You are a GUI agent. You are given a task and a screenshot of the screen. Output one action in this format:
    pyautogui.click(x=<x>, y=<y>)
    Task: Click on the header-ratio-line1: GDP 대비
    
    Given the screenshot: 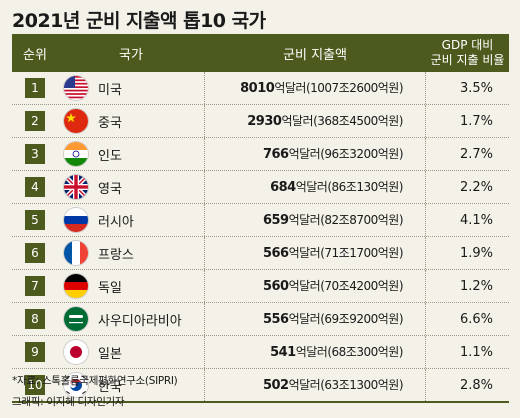 What is the action you would take?
    pyautogui.click(x=467, y=45)
    